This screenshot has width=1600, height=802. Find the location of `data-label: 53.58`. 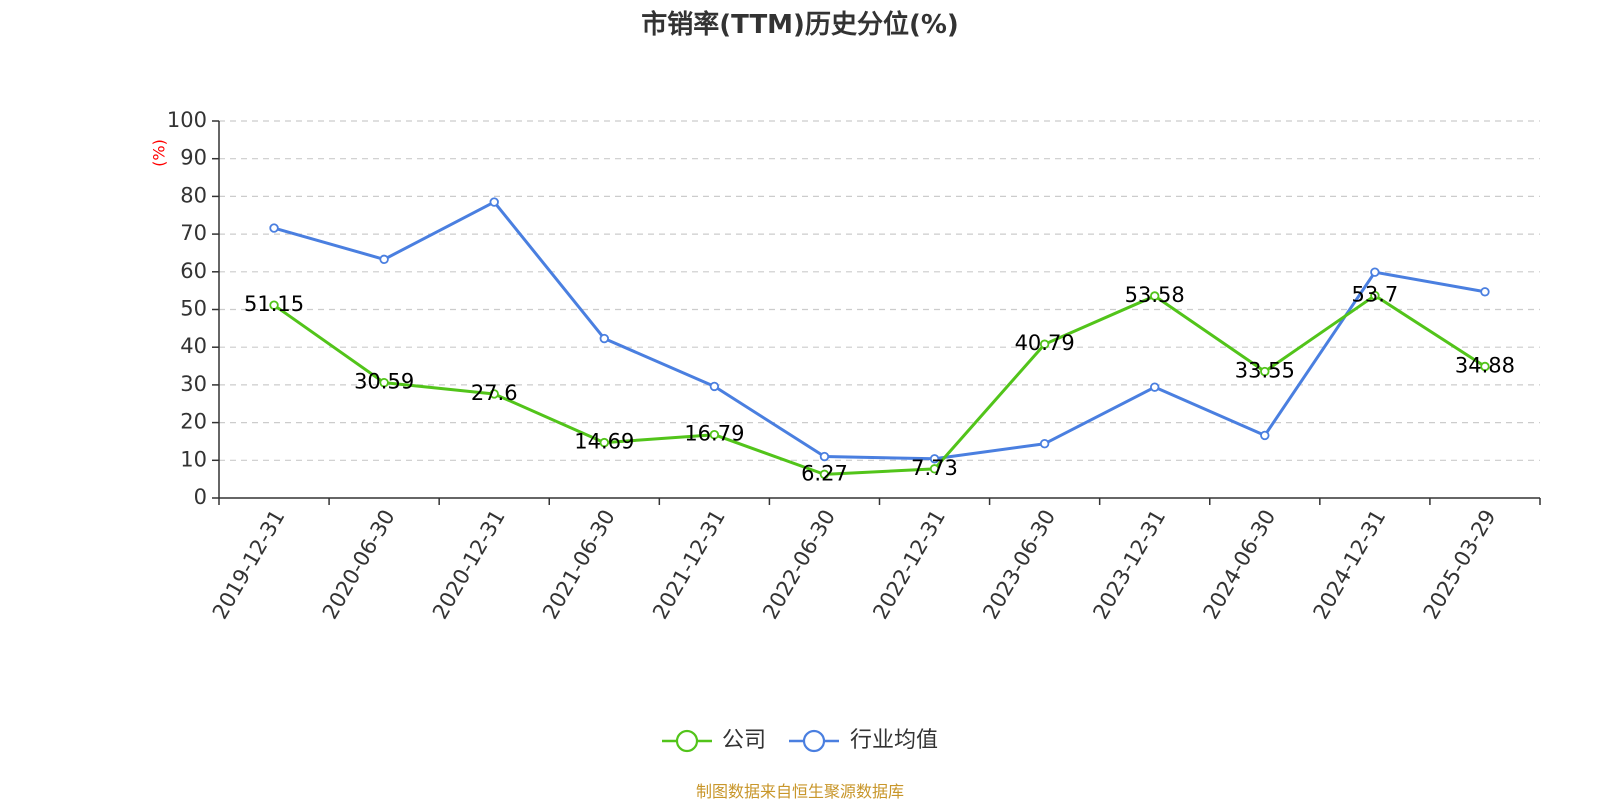

data-label: 53.58 is located at coordinates (1155, 295).